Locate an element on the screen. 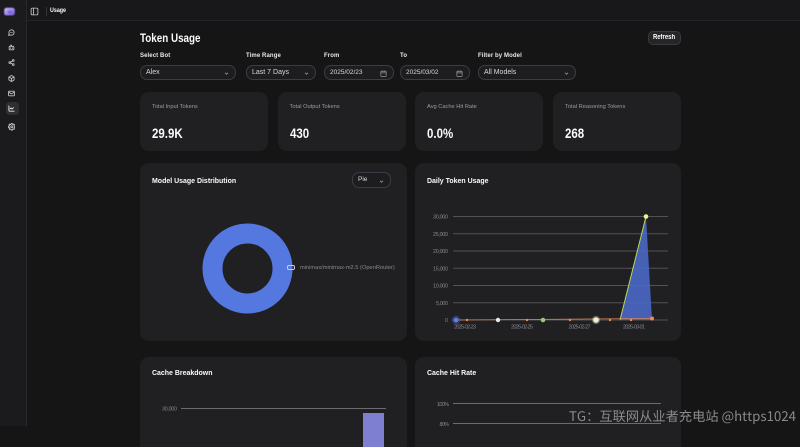 Image resolution: width=800 pixels, height=447 pixels. svg-text: 2025-02-27 is located at coordinates (580, 328).